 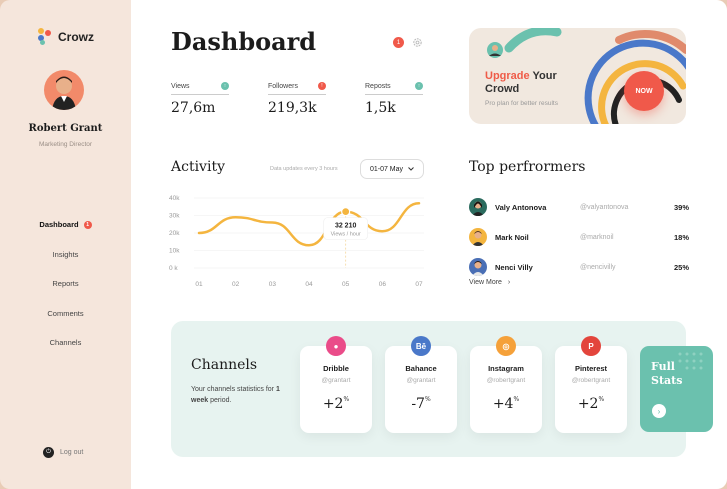 I want to click on date-range-select: 01-07 May, so click(x=392, y=169).